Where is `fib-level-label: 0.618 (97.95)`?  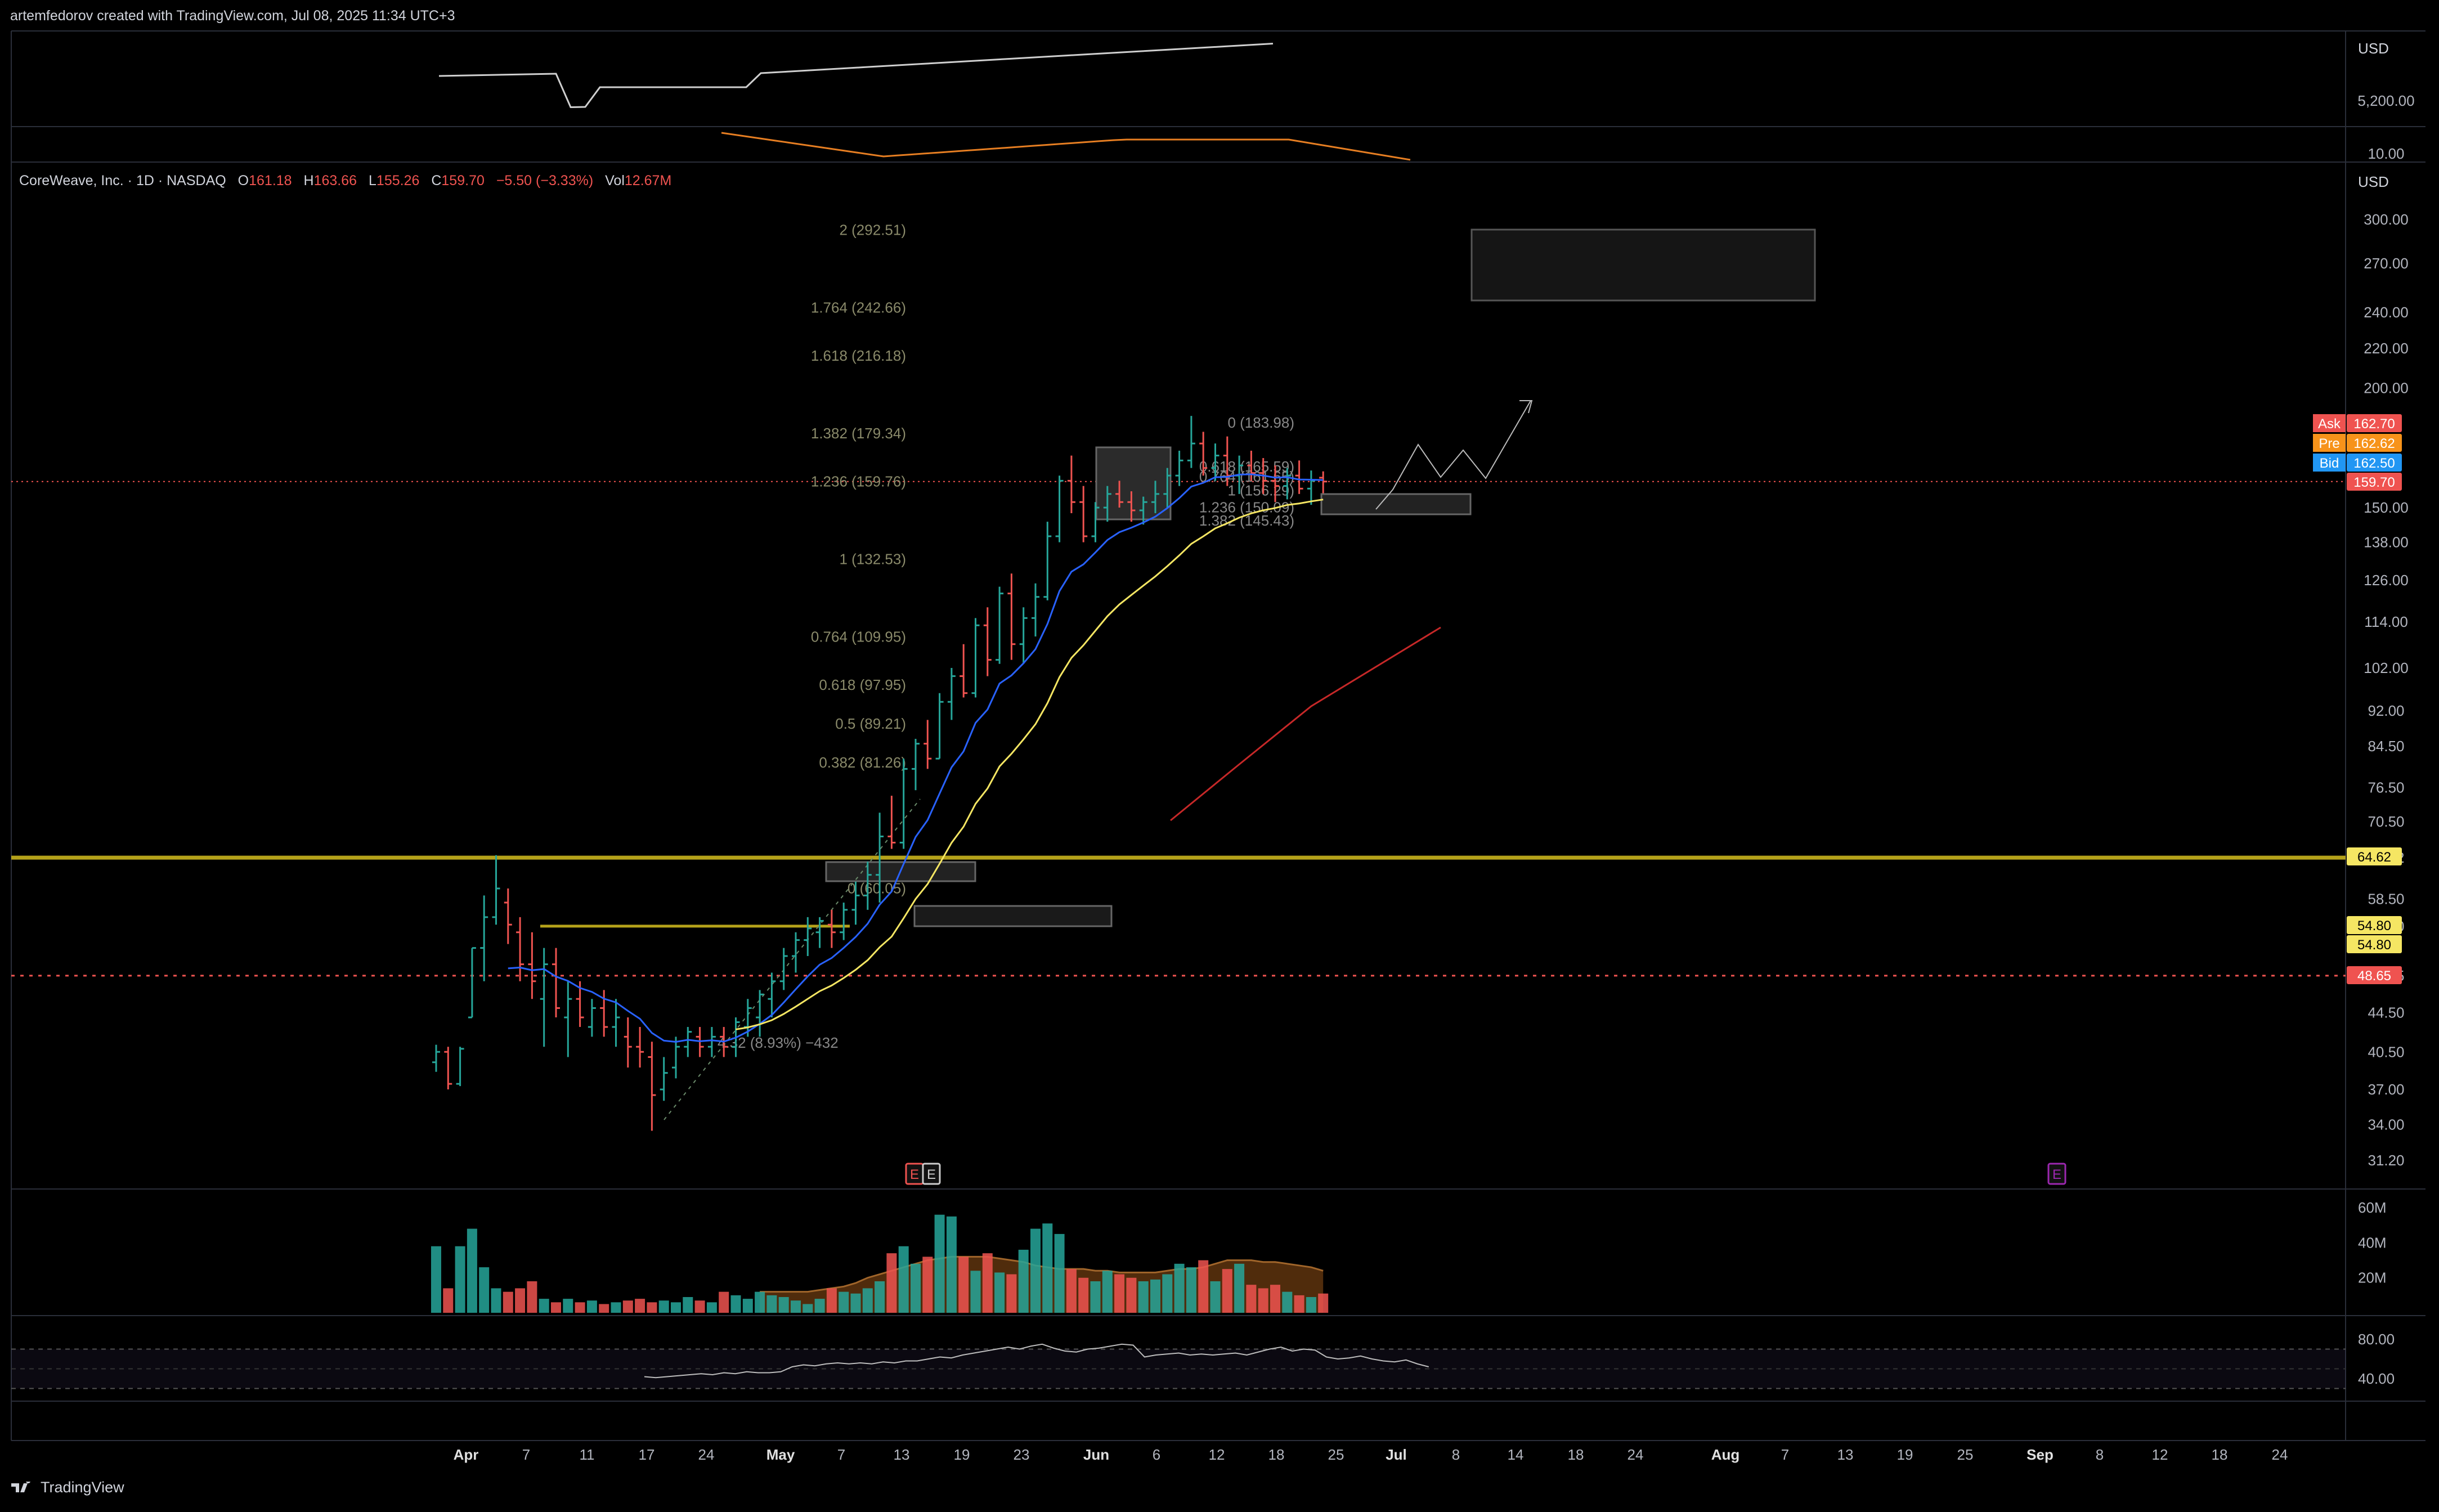 fib-level-label: 0.618 (97.95) is located at coordinates (863, 684).